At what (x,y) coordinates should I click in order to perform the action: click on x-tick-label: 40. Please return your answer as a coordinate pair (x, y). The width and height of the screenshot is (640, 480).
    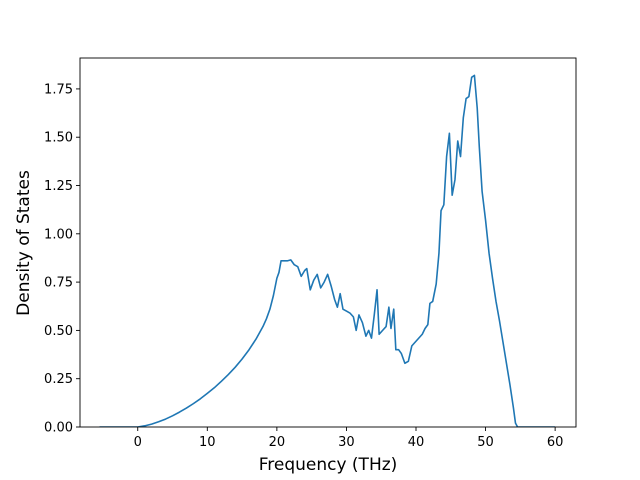
    Looking at the image, I should click on (416, 442).